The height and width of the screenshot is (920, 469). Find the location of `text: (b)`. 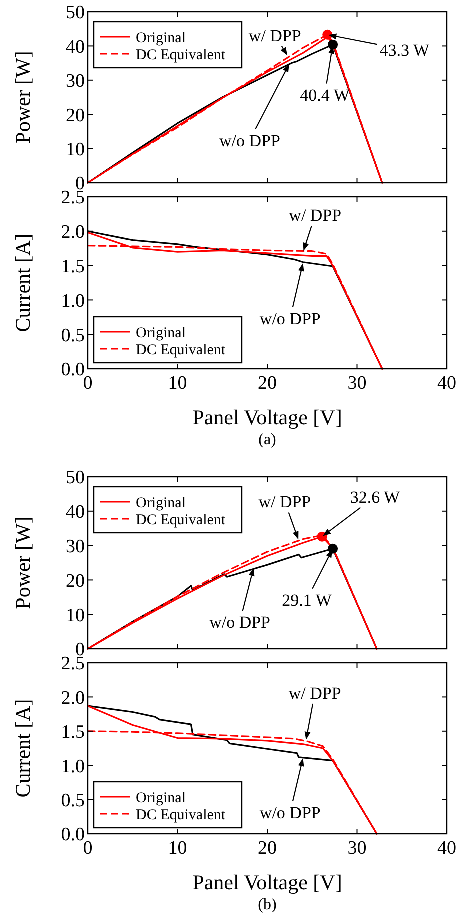

text: (b) is located at coordinates (267, 905).